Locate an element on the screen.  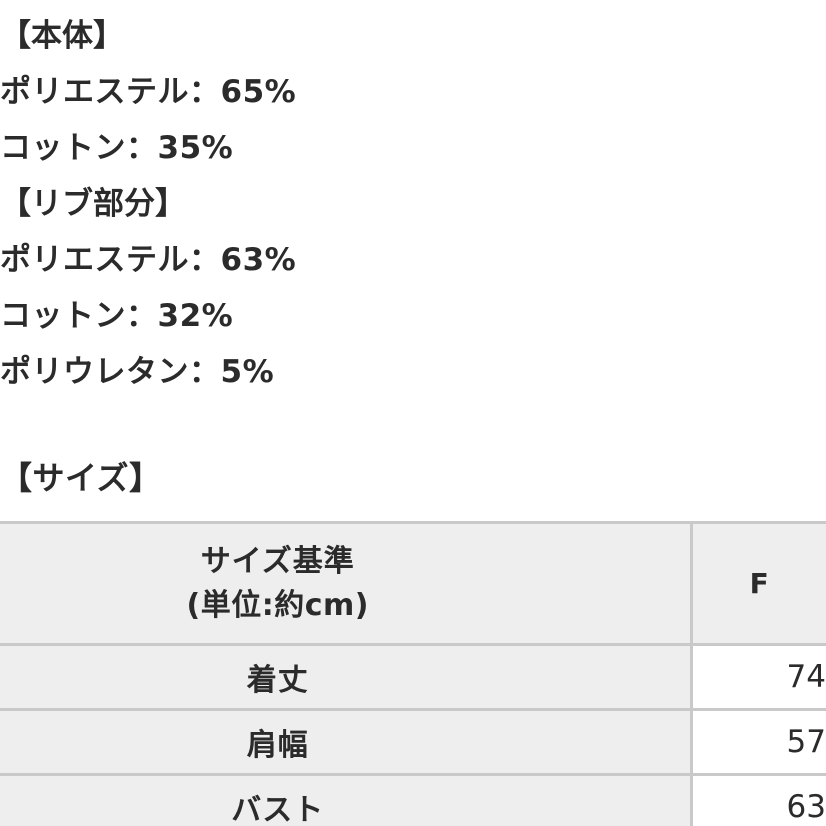
table-row: 肩幅 57 is located at coordinates (413, 742).